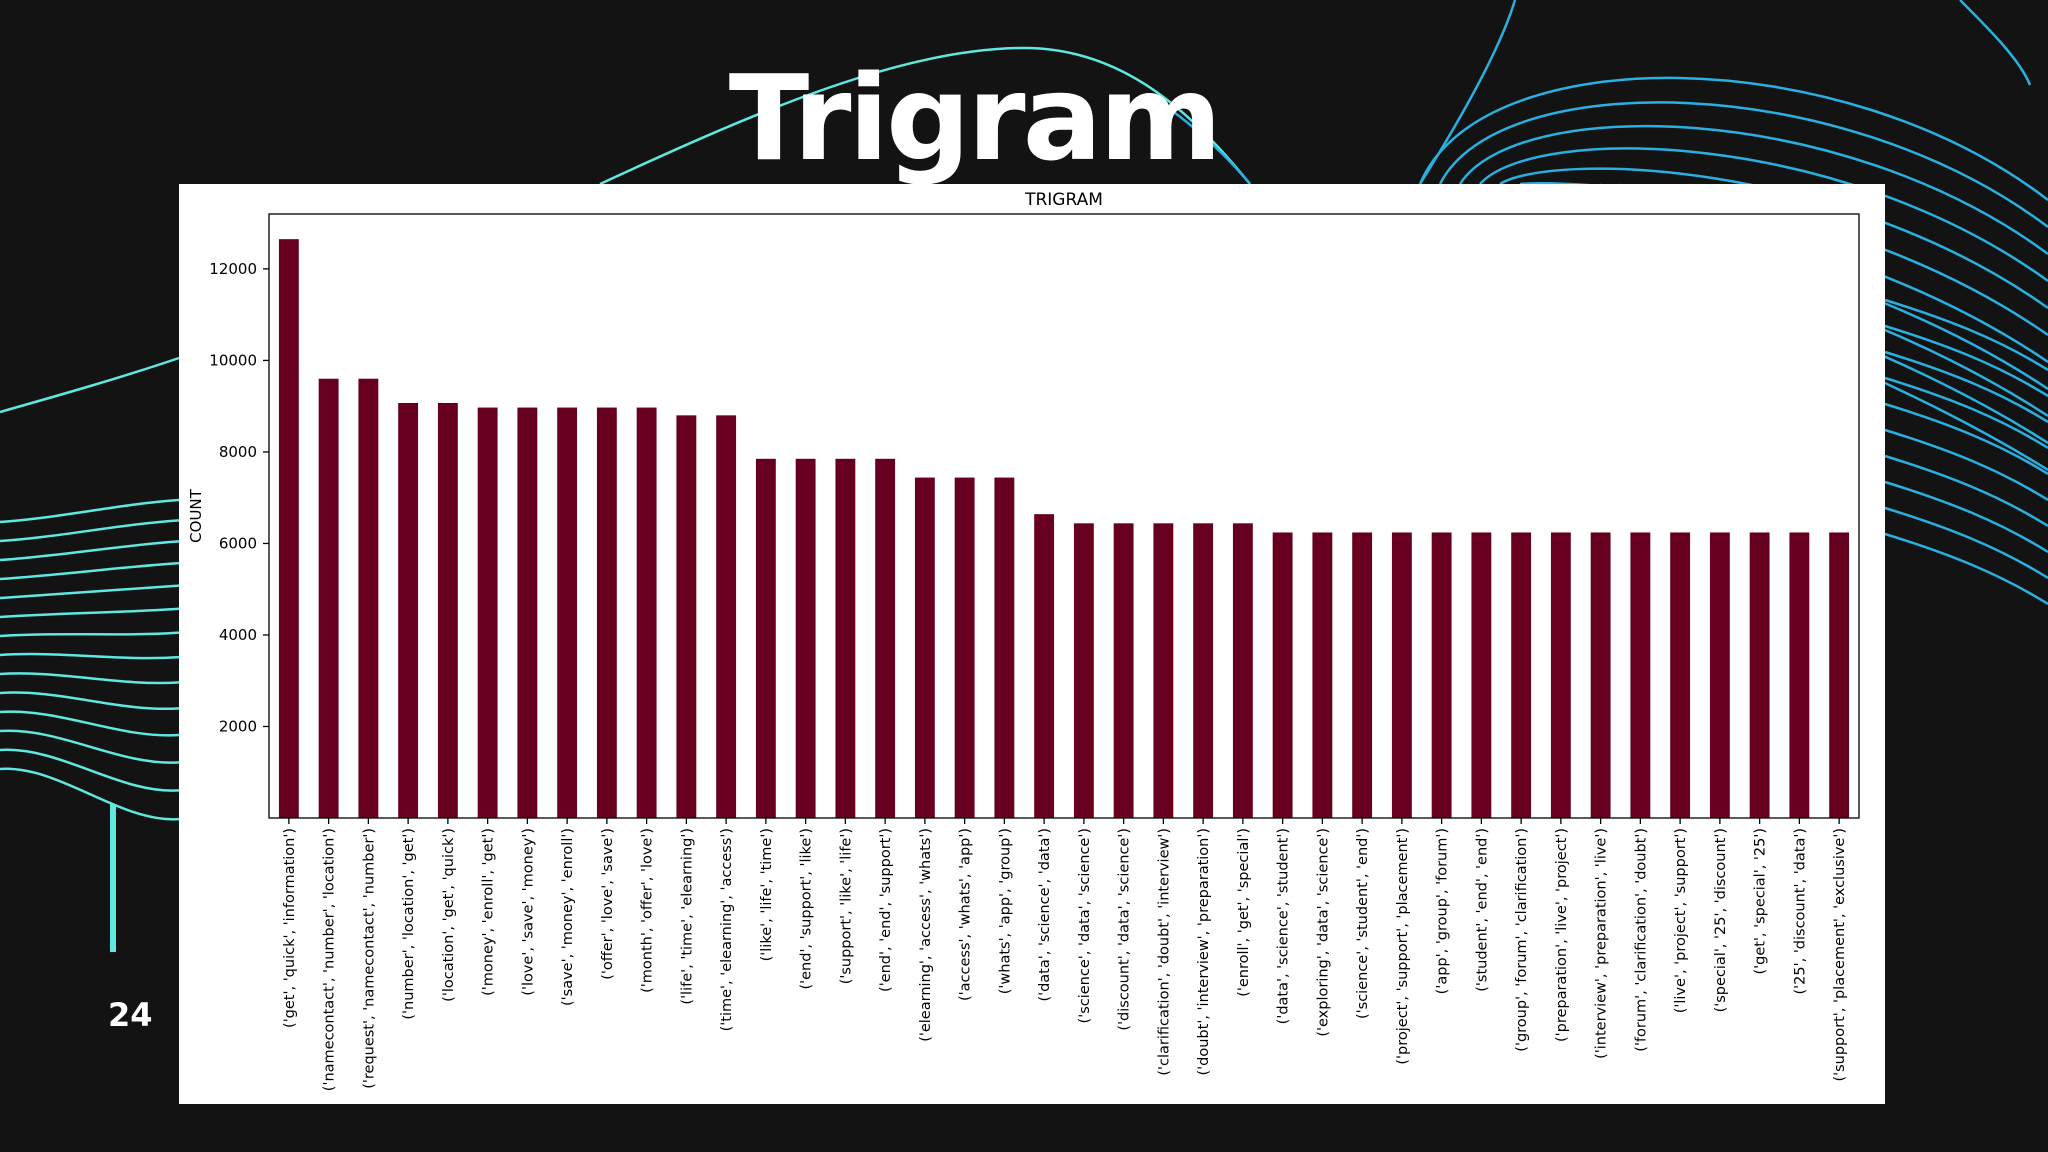  Describe the element at coordinates (1800, 911) in the screenshot. I see `x-tick-label: ('25', 'discount', 'data')` at that location.